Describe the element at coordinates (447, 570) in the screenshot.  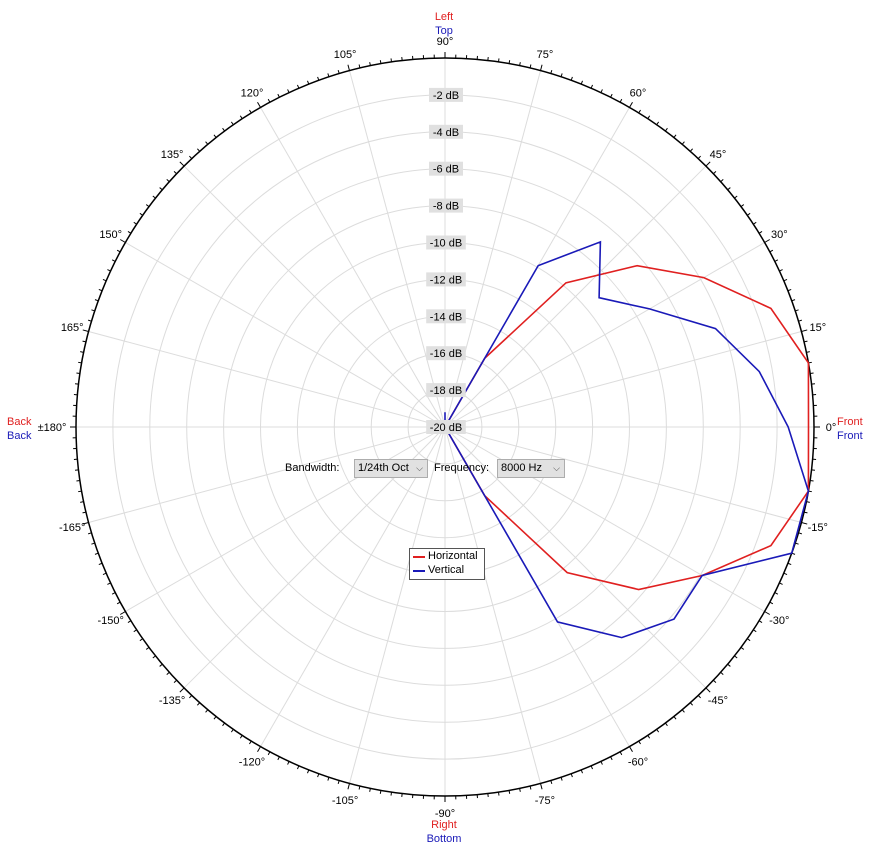
I see `legend-item-vertical: Vertical` at that location.